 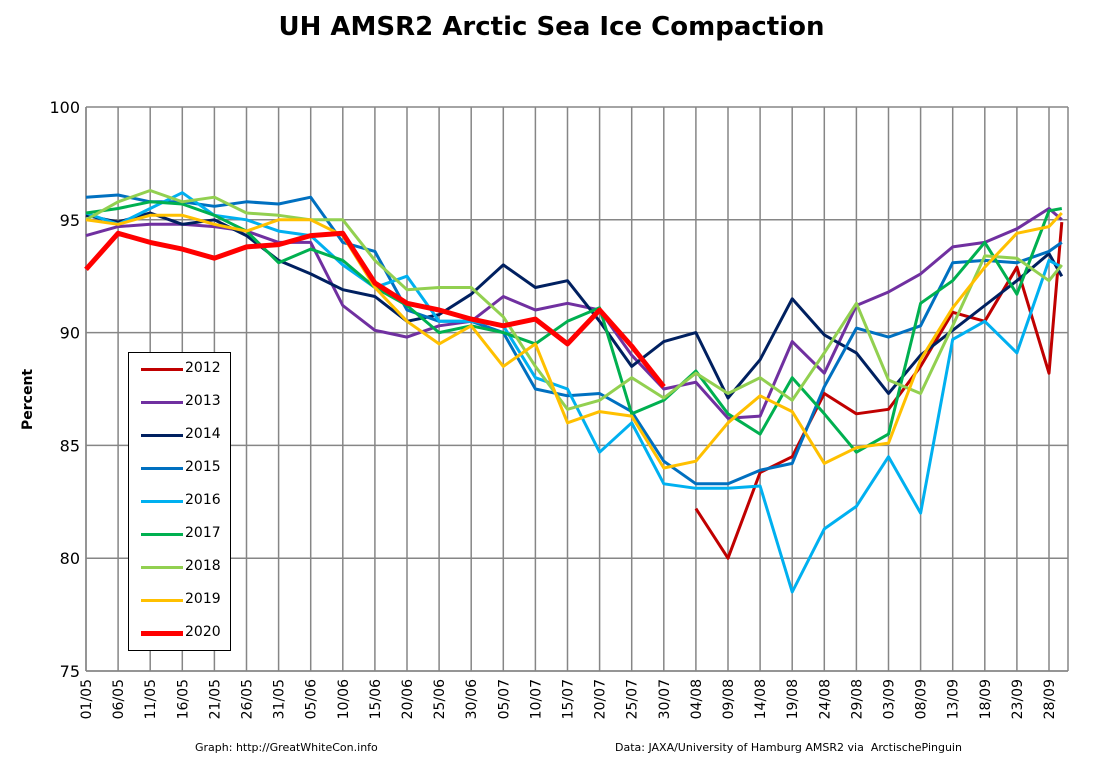 What do you see at coordinates (633, 699) in the screenshot?
I see `x-tick-label: 25/07` at bounding box center [633, 699].